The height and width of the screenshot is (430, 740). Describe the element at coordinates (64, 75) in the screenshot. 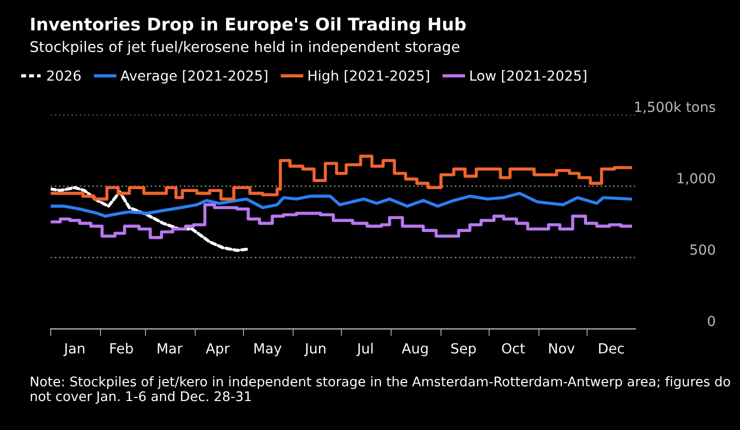

I see `legend-label: 2026` at that location.